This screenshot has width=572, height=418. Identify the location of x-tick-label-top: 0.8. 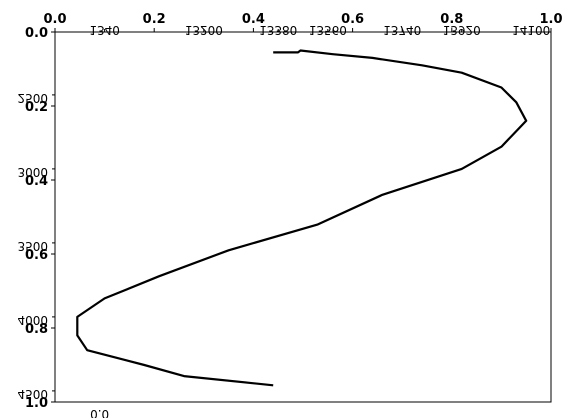
(451, 19).